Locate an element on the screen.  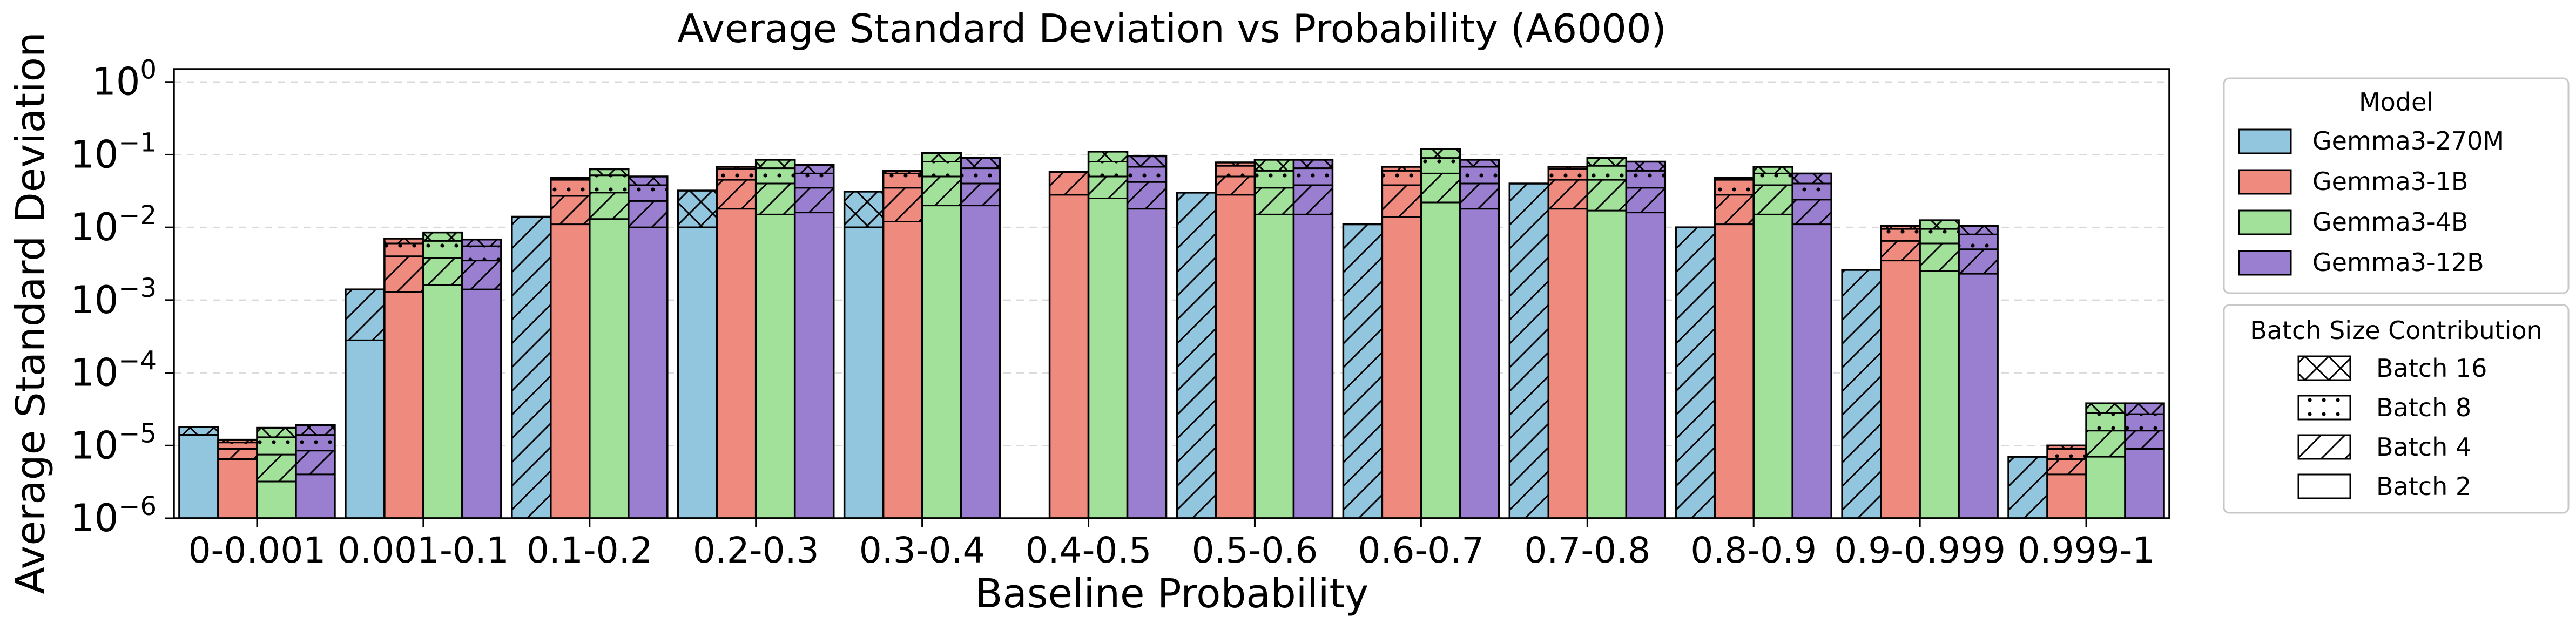
x-tick-label: 0.6-0.7 is located at coordinates (1421, 550).